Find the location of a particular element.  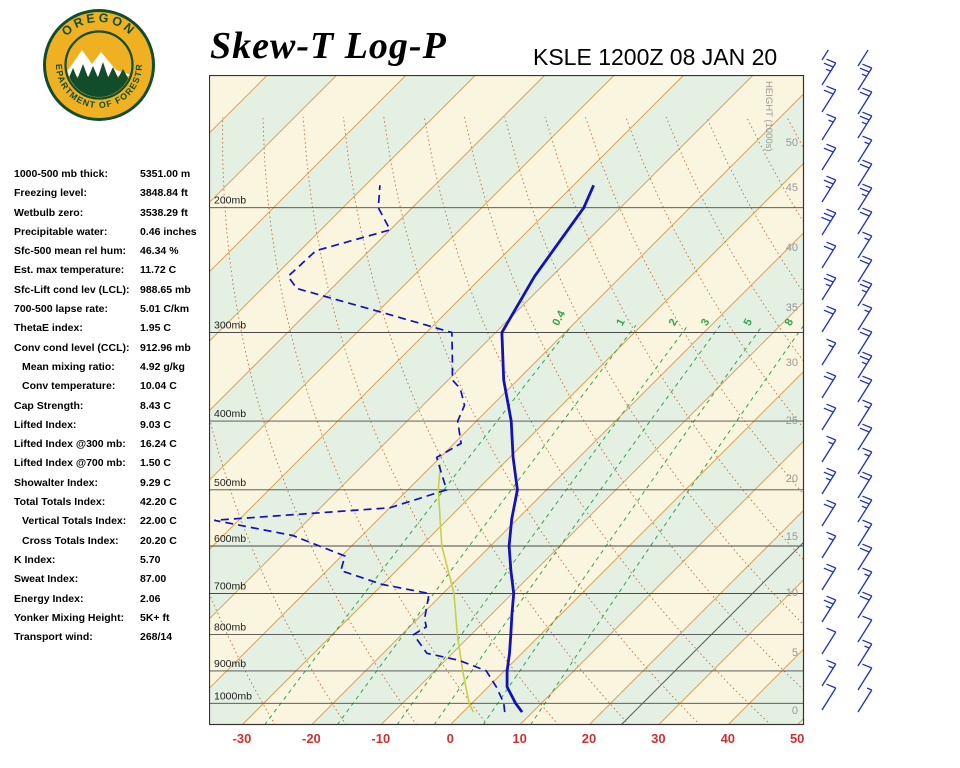

stat-row: Sfc-500 mean rel hum: 46.34 % is located at coordinates (114, 251).